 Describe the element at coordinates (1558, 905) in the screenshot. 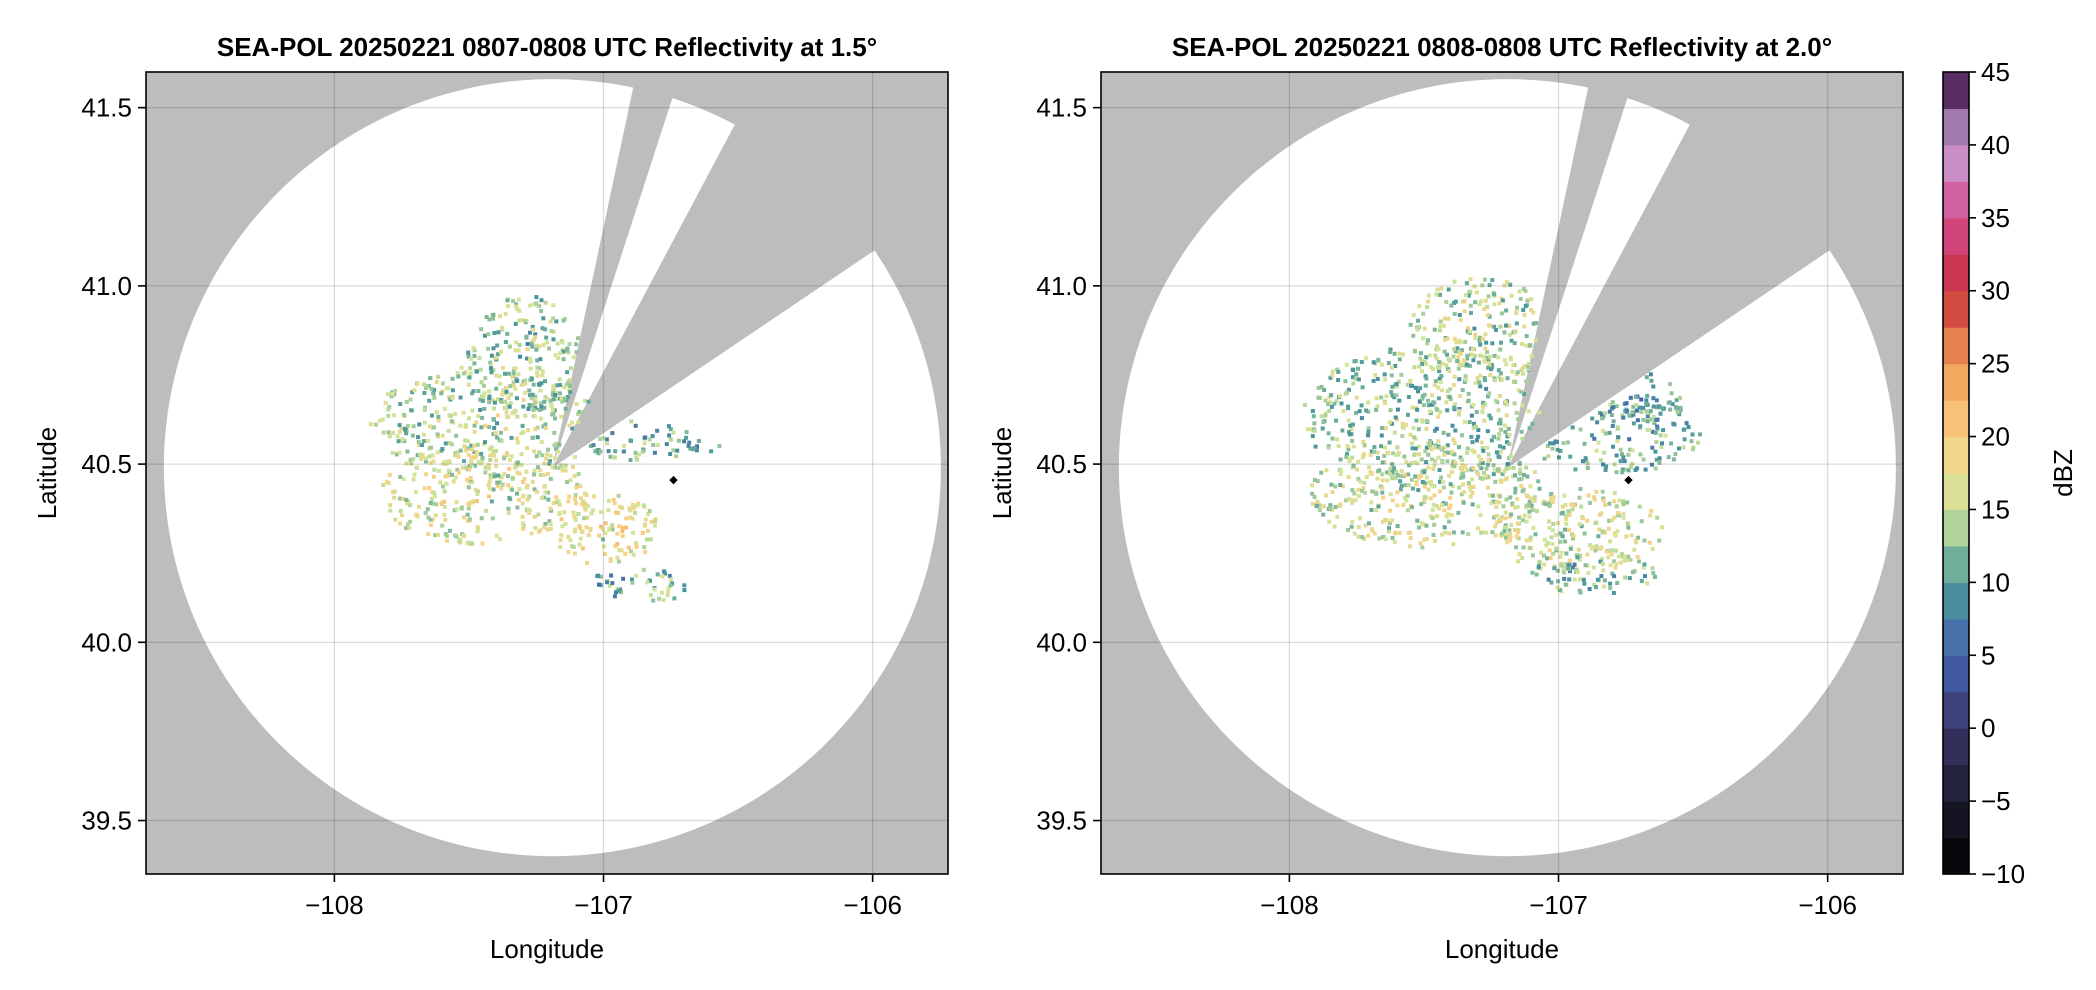

I see `x-tick-label: −107` at that location.